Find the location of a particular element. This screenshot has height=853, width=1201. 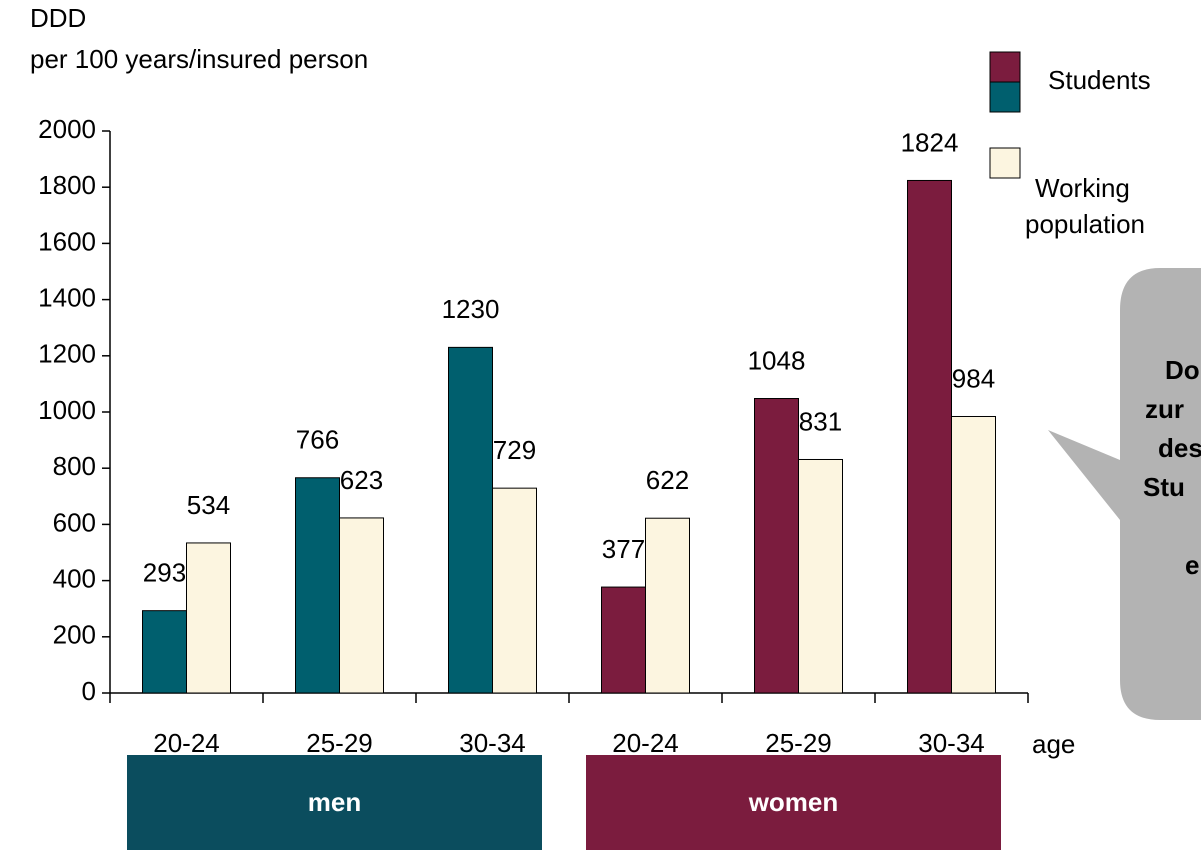

callout-text: zur is located at coordinates (1164, 409).